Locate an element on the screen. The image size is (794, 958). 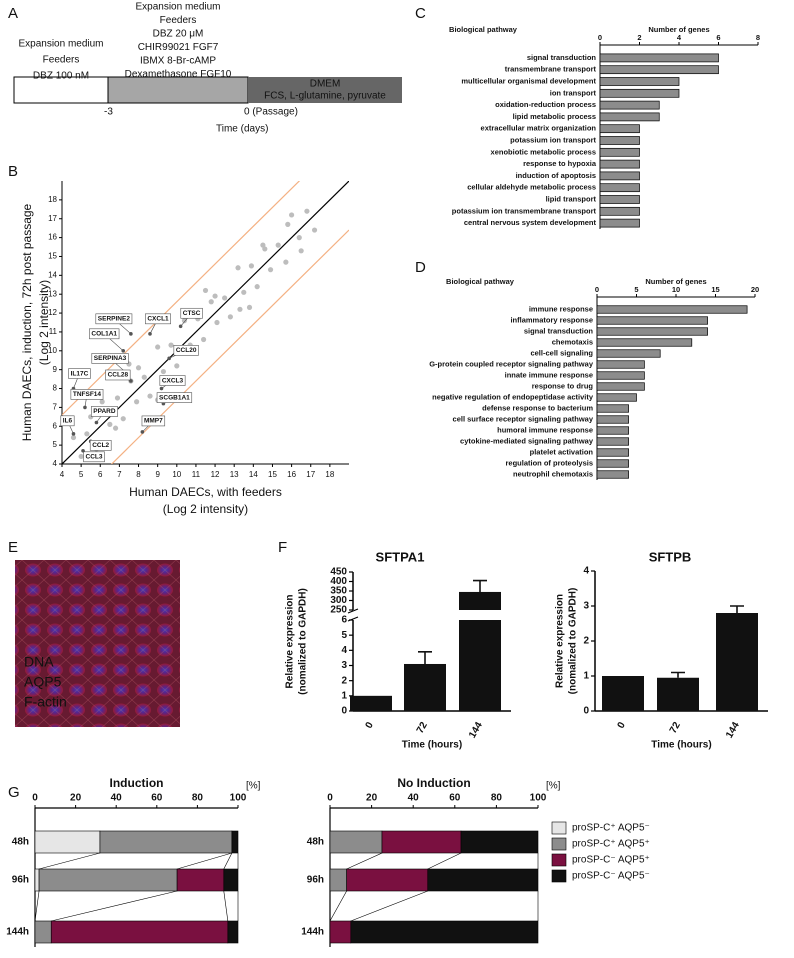
y-tick-label: 10 is located at coordinates (52, 350).